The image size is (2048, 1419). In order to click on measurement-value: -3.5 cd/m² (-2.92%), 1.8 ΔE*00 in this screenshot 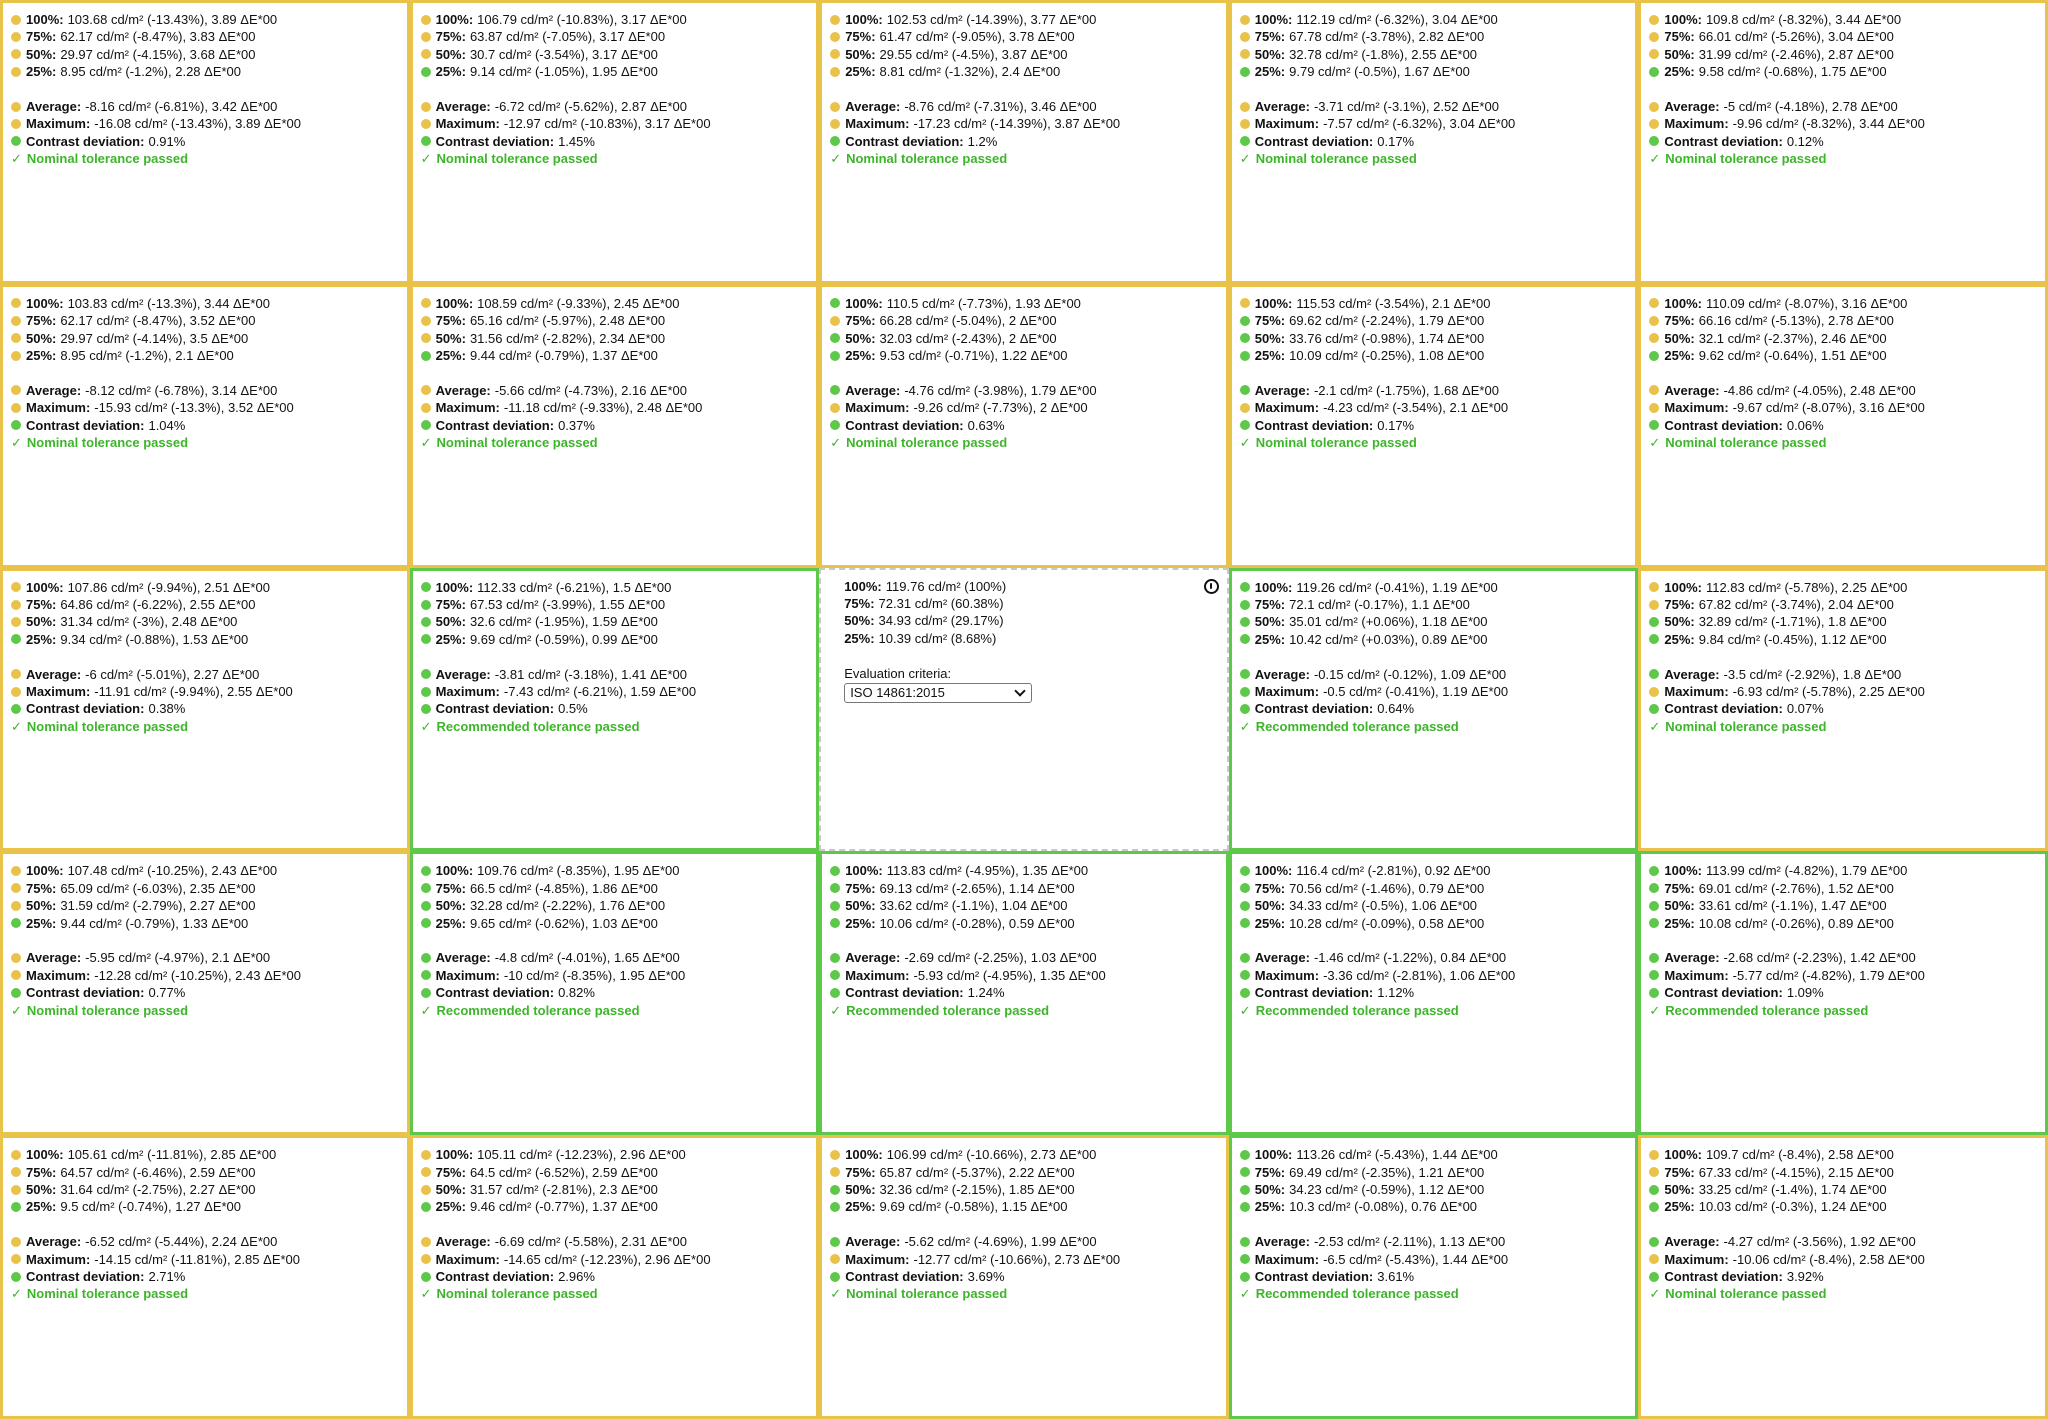, I will do `click(1812, 674)`.